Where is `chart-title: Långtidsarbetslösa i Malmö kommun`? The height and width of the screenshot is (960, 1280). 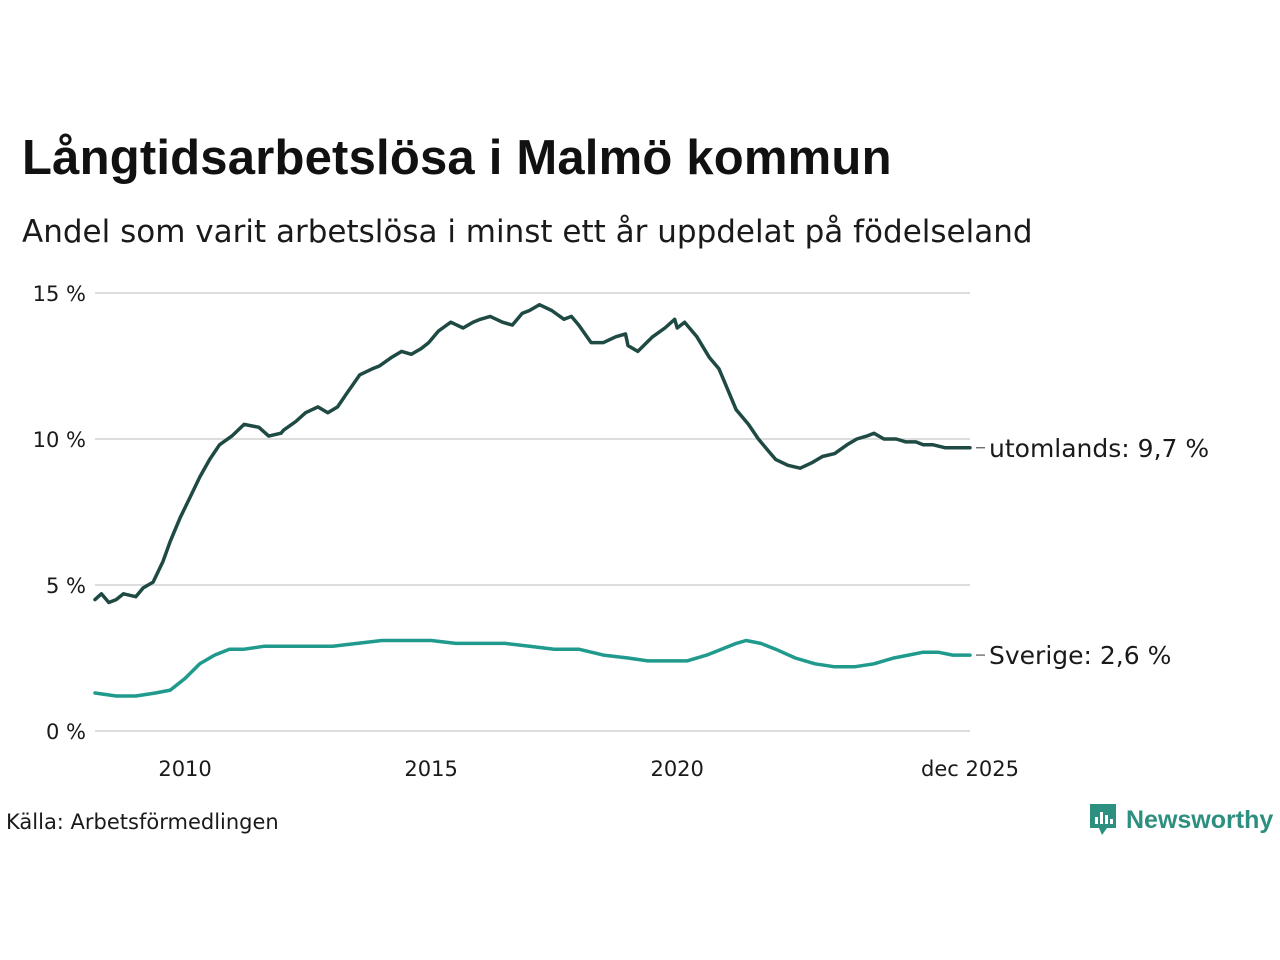 chart-title: Långtidsarbetslösa i Malmö kommun is located at coordinates (457, 158).